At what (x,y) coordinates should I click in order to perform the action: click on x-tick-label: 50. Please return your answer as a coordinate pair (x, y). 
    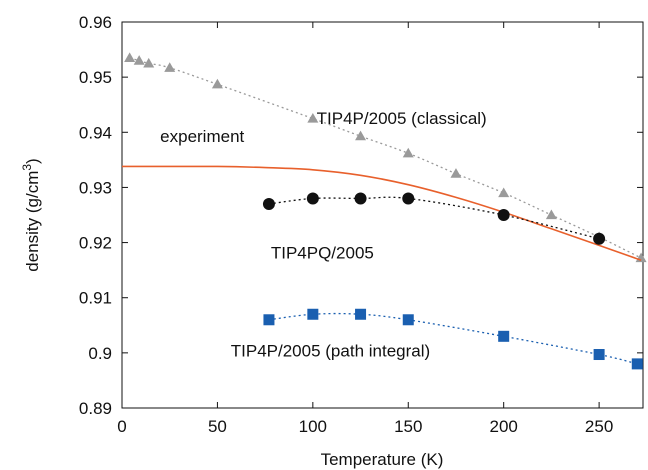
    Looking at the image, I should click on (217, 426).